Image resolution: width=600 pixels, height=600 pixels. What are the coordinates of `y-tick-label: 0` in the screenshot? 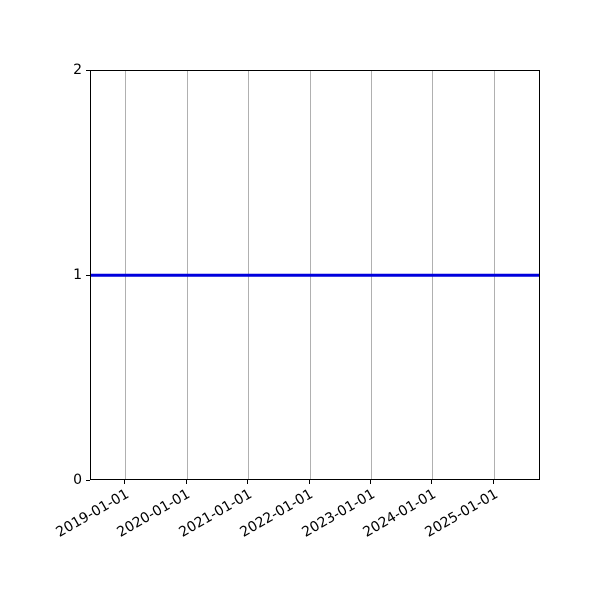 It's located at (77, 480).